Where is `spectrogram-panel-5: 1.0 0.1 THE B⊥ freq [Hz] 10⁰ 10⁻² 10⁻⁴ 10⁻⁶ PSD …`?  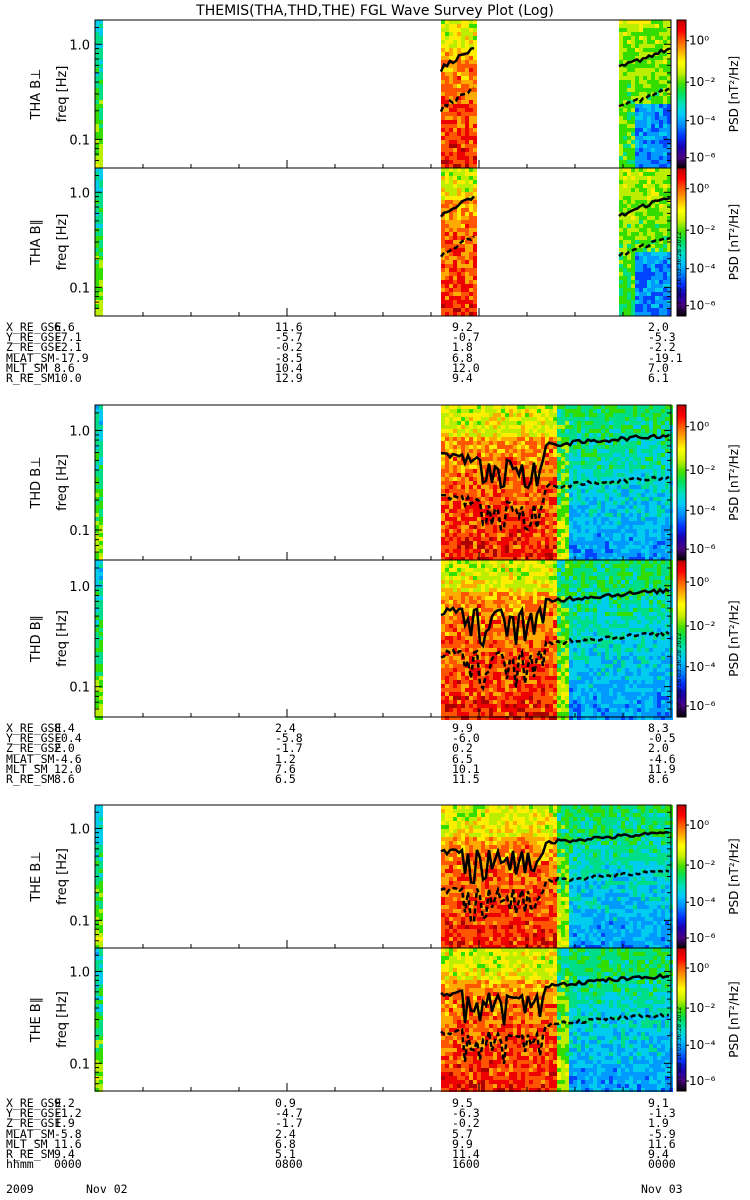 spectrogram-panel-5: 1.0 0.1 THE B⊥ freq [Hz] 10⁰ 10⁻² 10⁻⁴ 10⁻⁶ PSD … is located at coordinates (385, 876).